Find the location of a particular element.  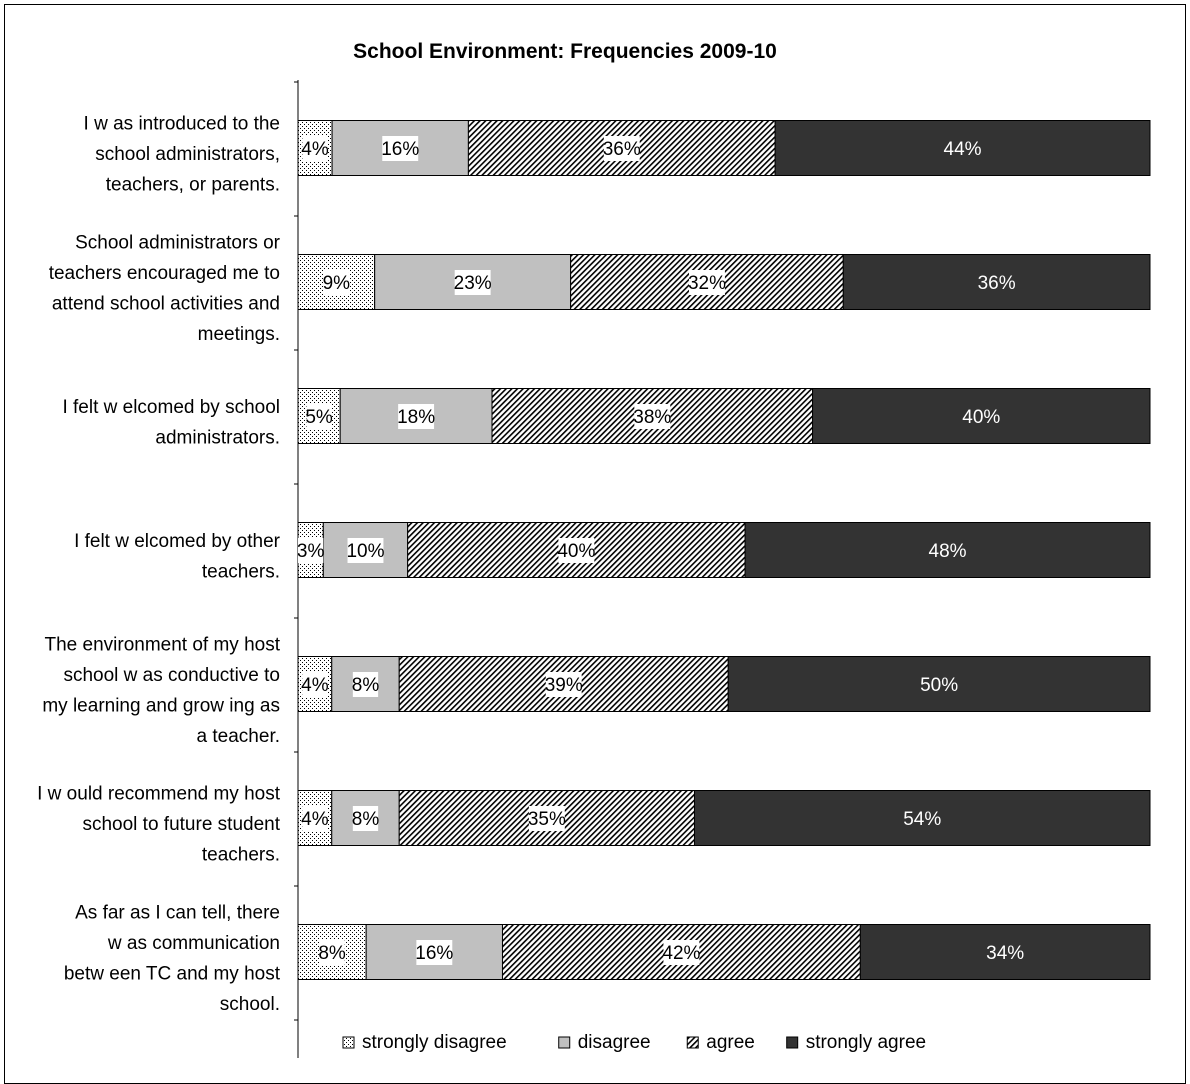

data-label: 44% is located at coordinates (963, 149).